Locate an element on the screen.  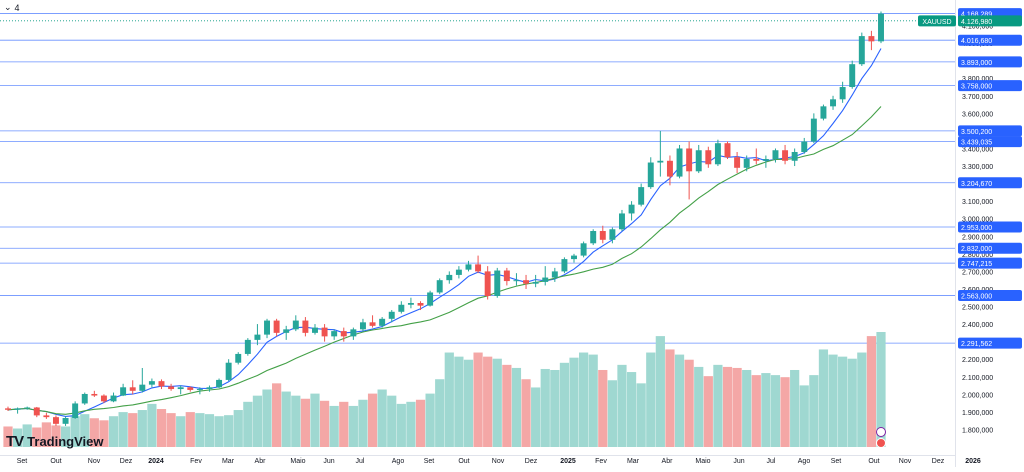
y-tick-label: 3.600,000 is located at coordinates (977, 114).